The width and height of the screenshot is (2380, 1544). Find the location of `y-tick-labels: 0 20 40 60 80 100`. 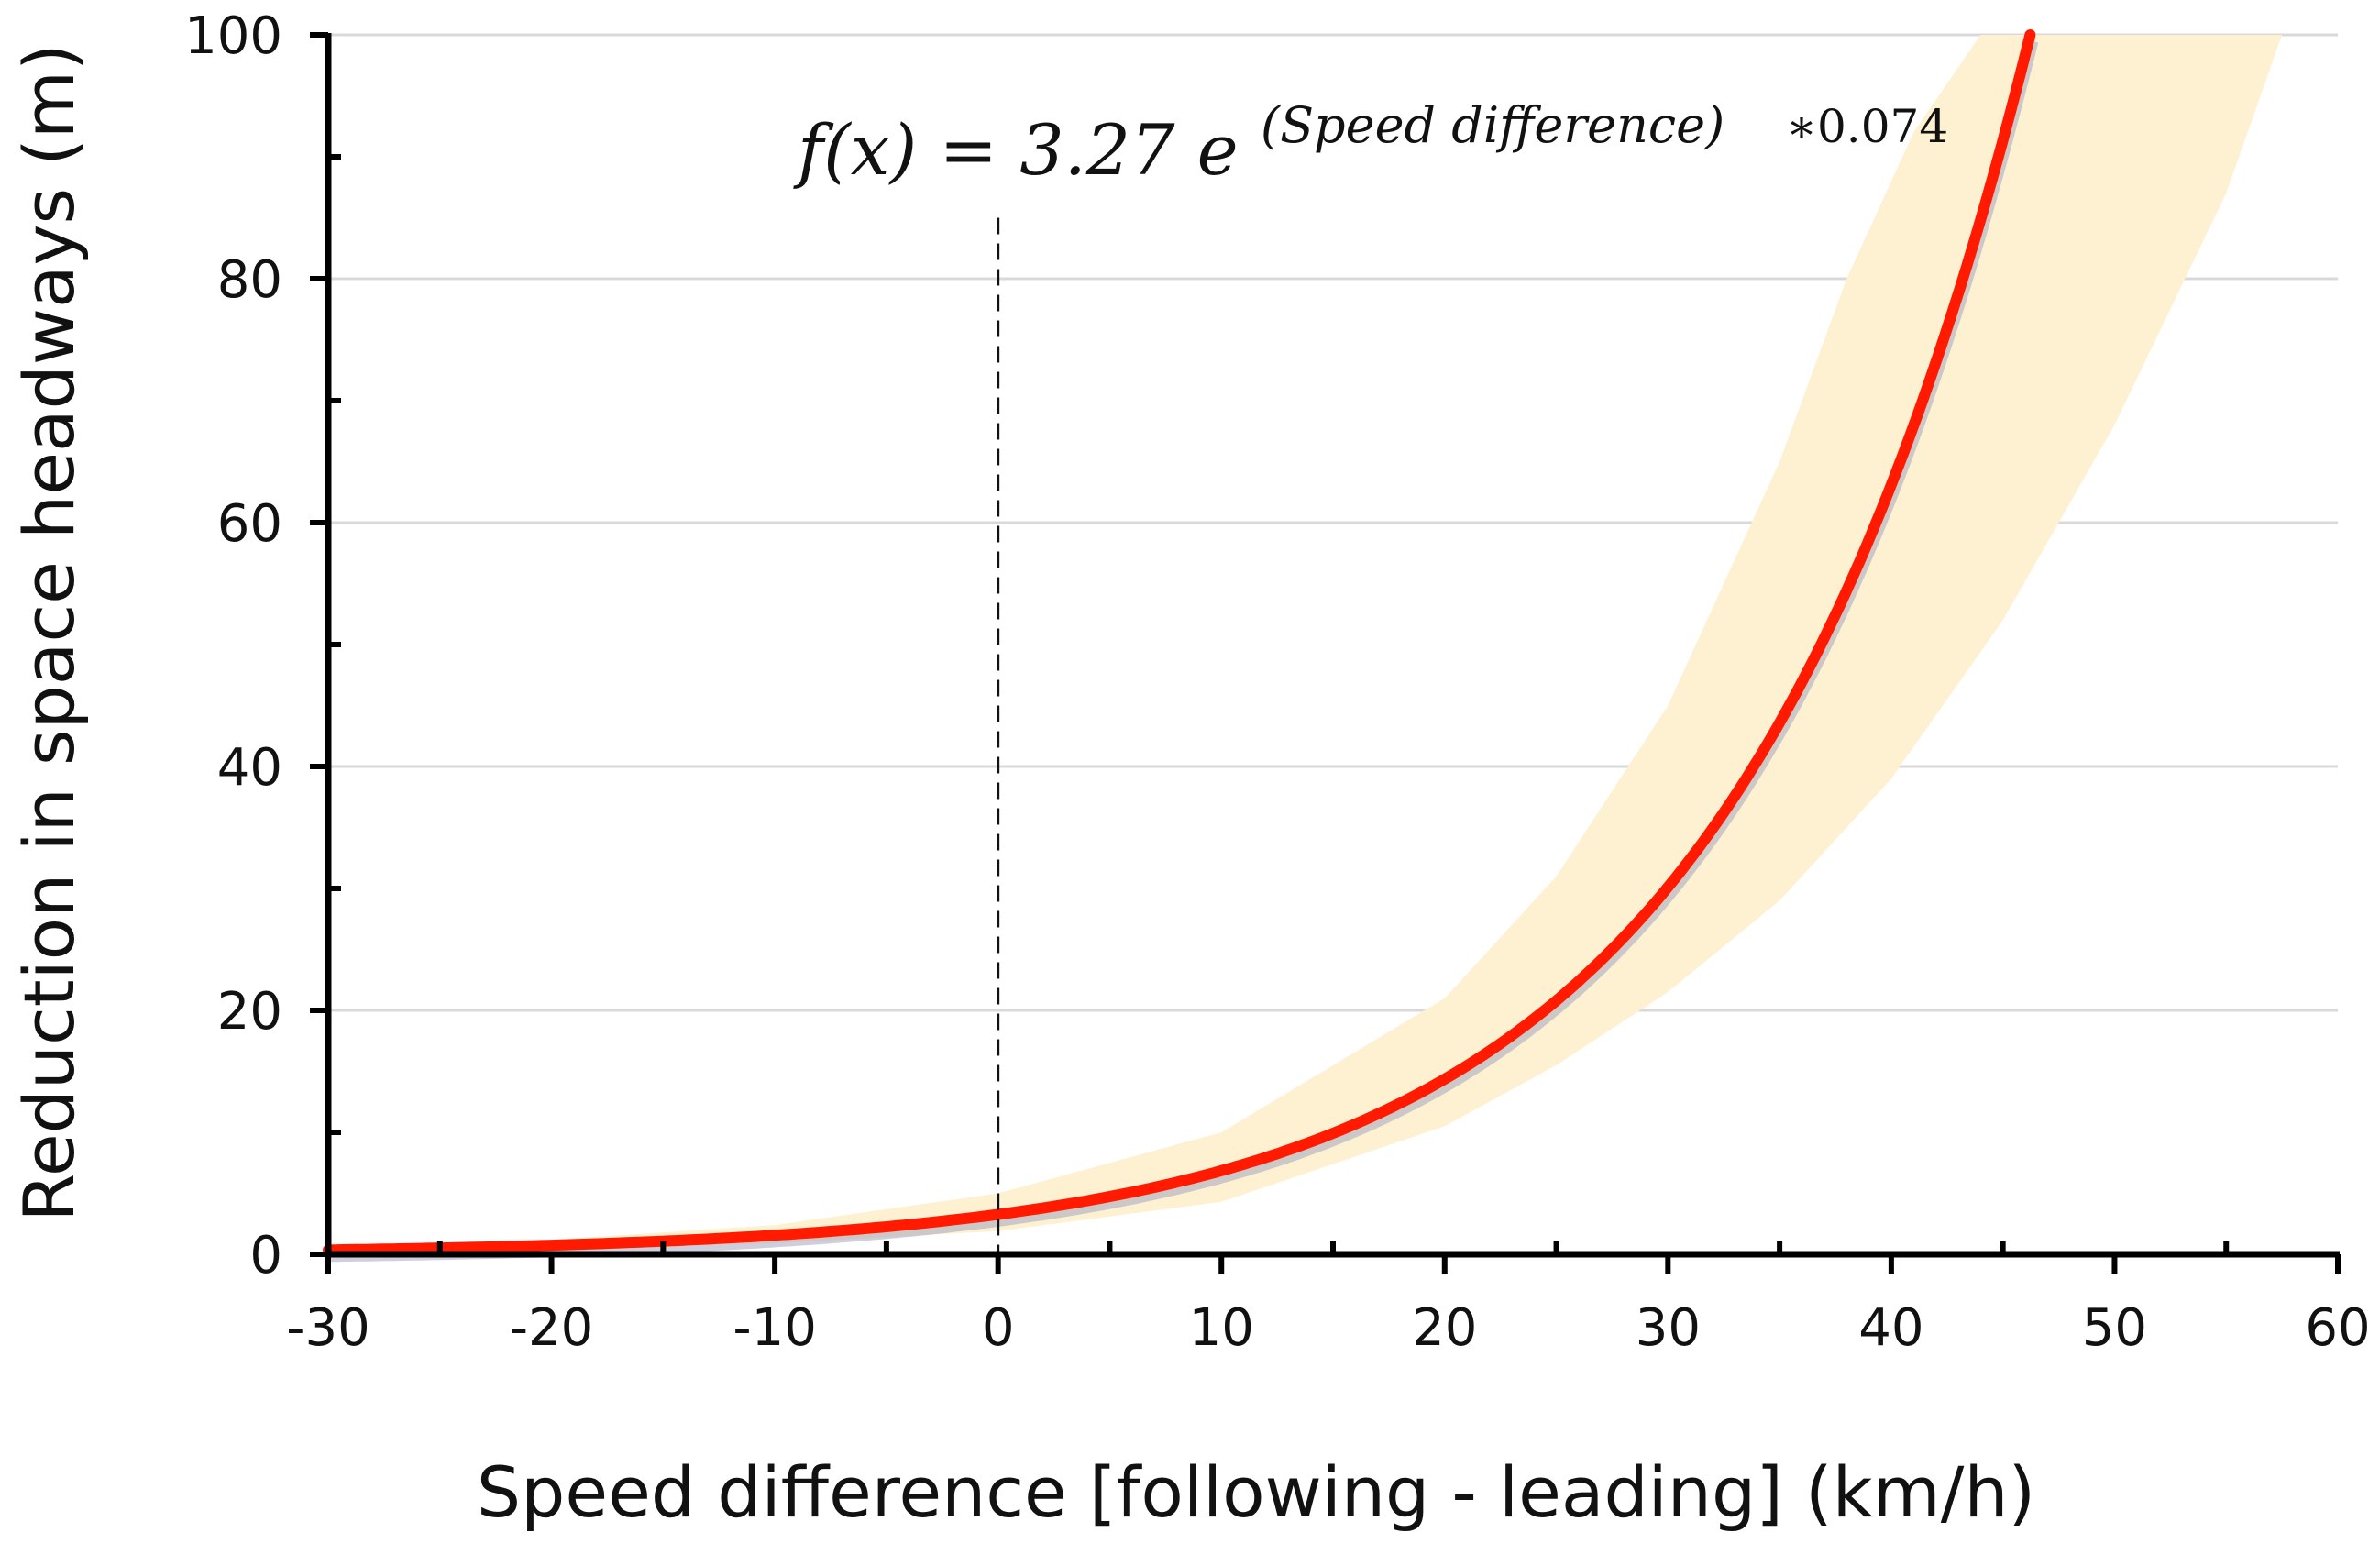

y-tick-labels: 0 20 40 60 80 100 is located at coordinates (233, 645).